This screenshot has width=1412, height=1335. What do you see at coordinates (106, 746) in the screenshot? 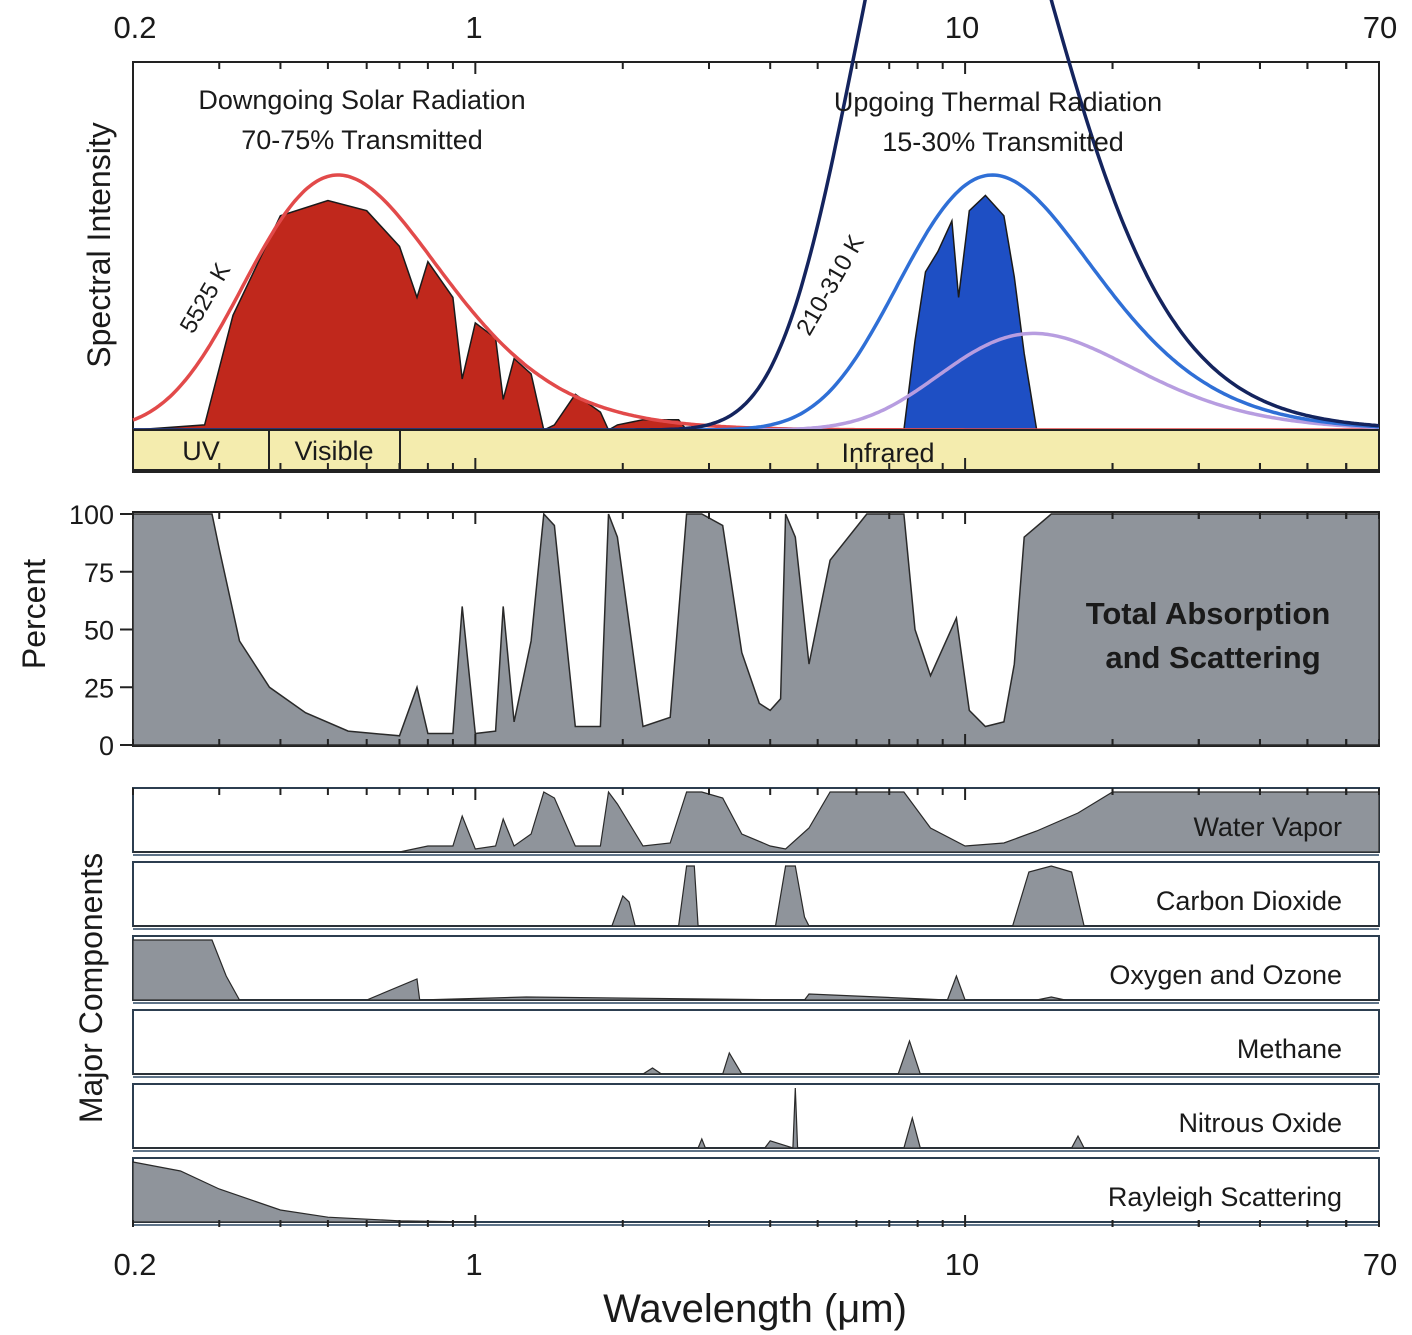
I see `y-tick-label: 0` at bounding box center [106, 746].